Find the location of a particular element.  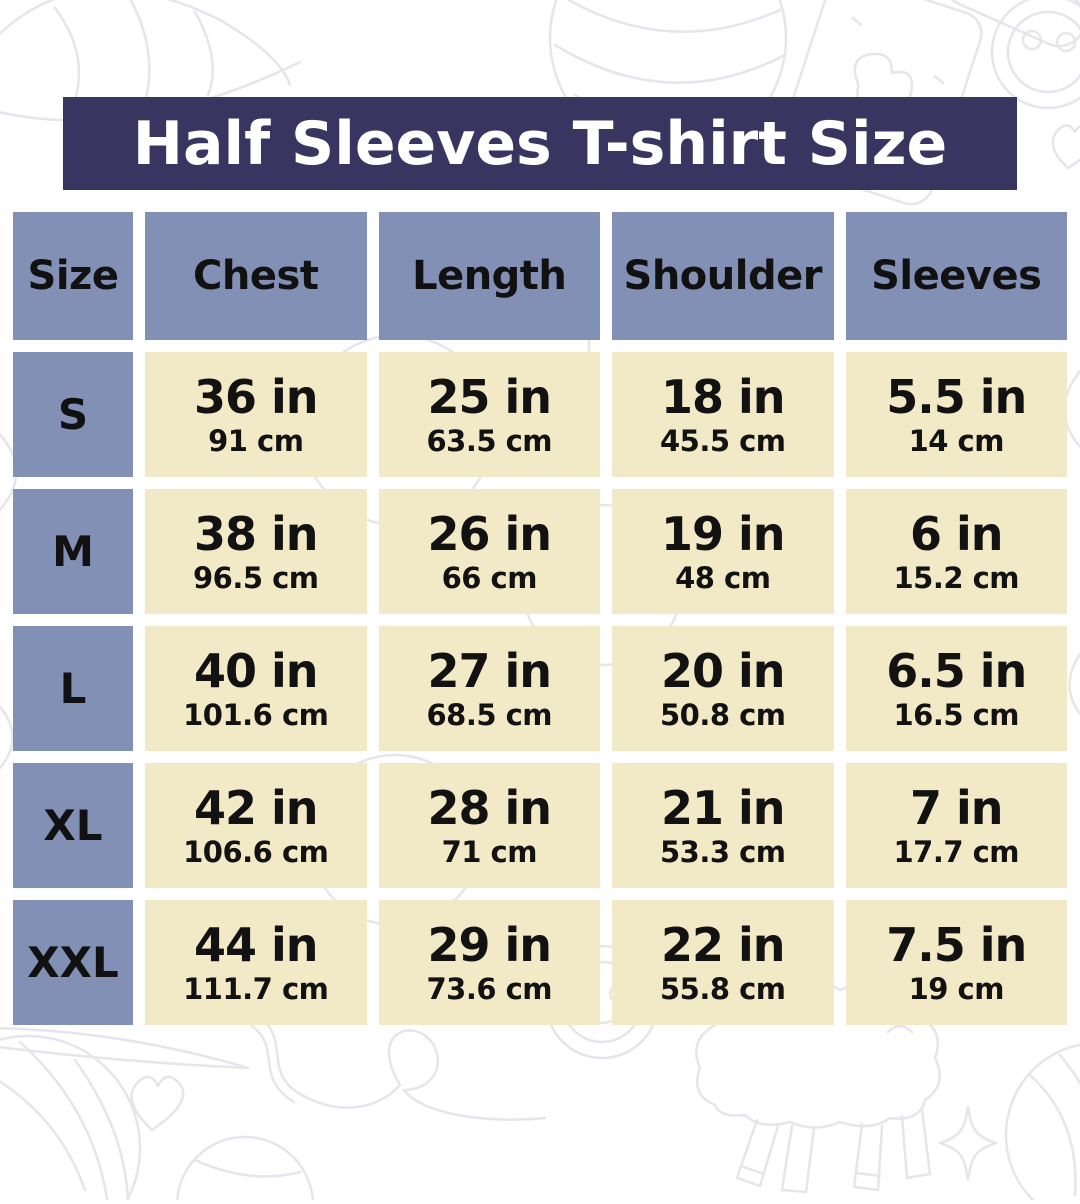

inches-value: 38 in is located at coordinates (256, 534).